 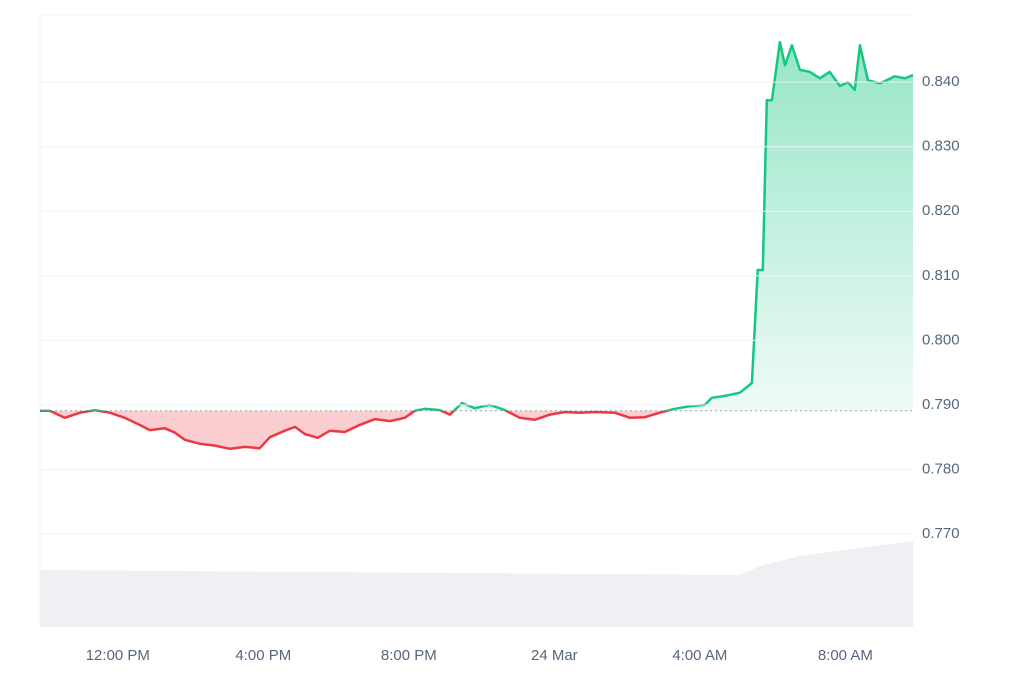 What do you see at coordinates (554, 655) in the screenshot?
I see `x-tick-label: 24 Mar` at bounding box center [554, 655].